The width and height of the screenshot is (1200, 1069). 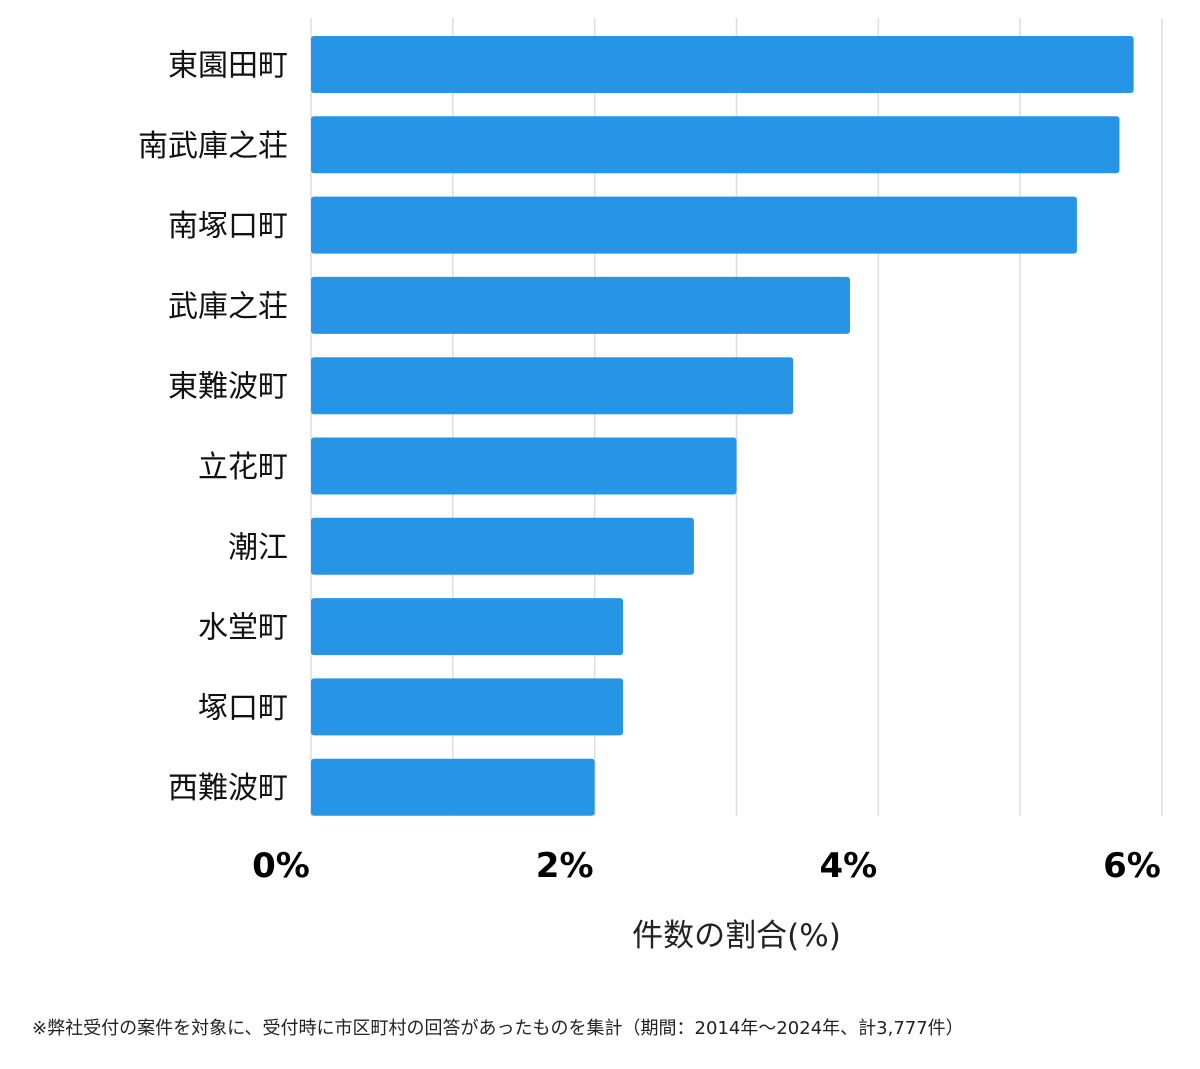 I want to click on x-tick-label-1: 2%, so click(x=565, y=866).